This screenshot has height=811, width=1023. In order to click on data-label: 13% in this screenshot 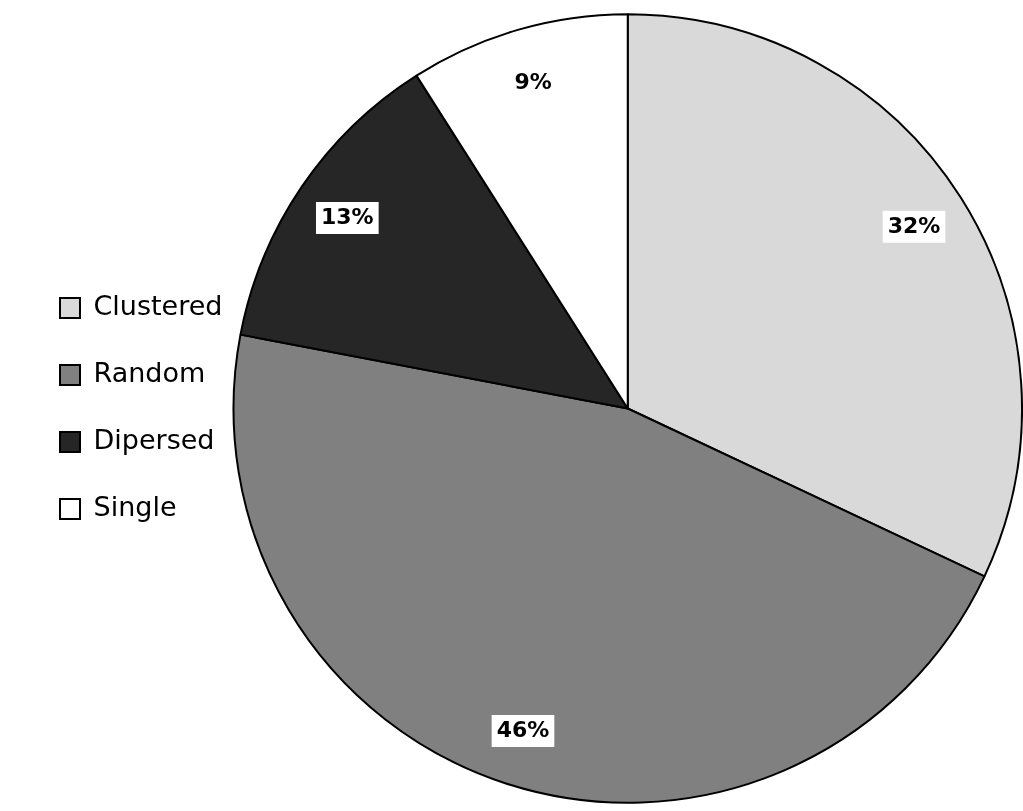, I will do `click(347, 216)`.